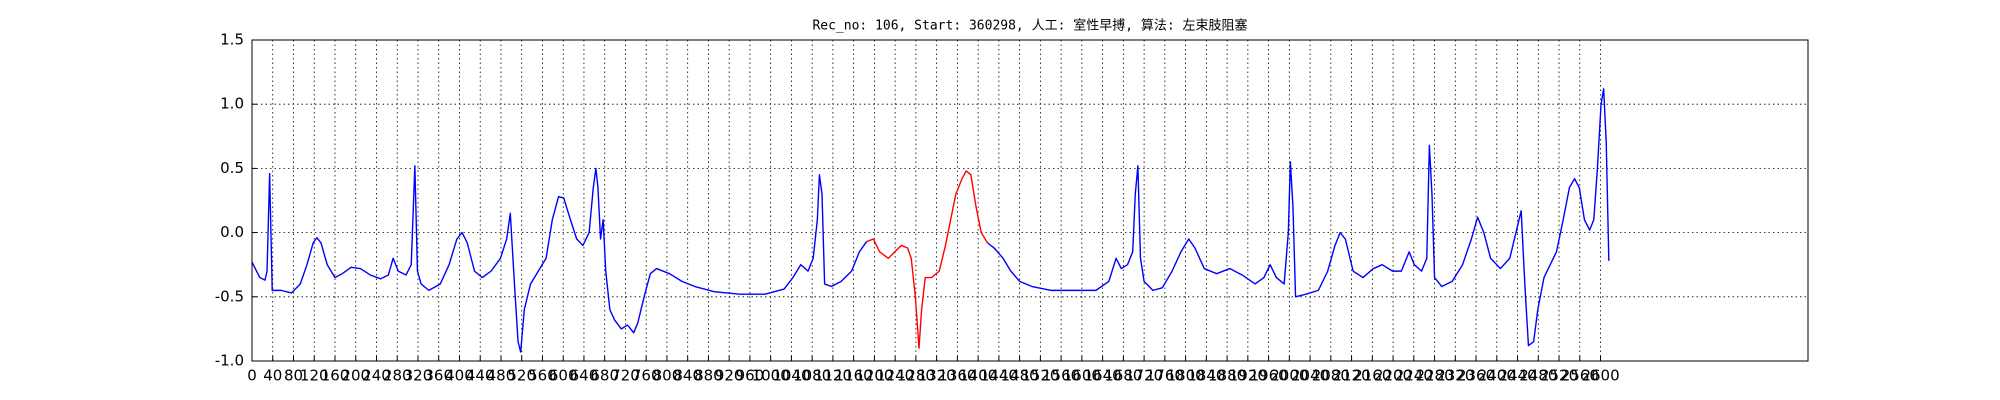  What do you see at coordinates (1538, 376) in the screenshot?
I see `x-tick-label: 2480` at bounding box center [1538, 376].